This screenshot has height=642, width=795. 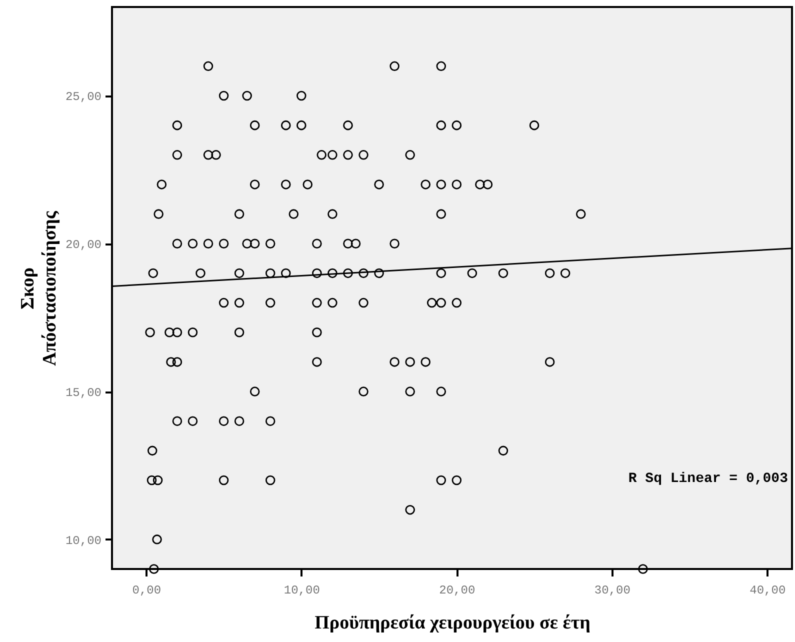 What do you see at coordinates (83, 393) in the screenshot?
I see `y-tick-label: 15,00` at bounding box center [83, 393].